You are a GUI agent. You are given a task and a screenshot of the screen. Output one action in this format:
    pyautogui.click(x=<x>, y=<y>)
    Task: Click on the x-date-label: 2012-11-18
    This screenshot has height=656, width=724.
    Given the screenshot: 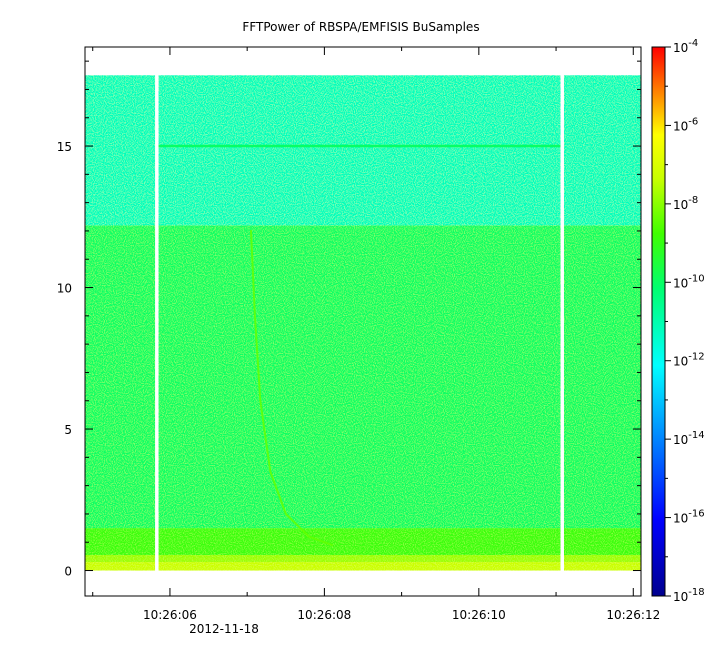 What is the action you would take?
    pyautogui.click(x=224, y=629)
    